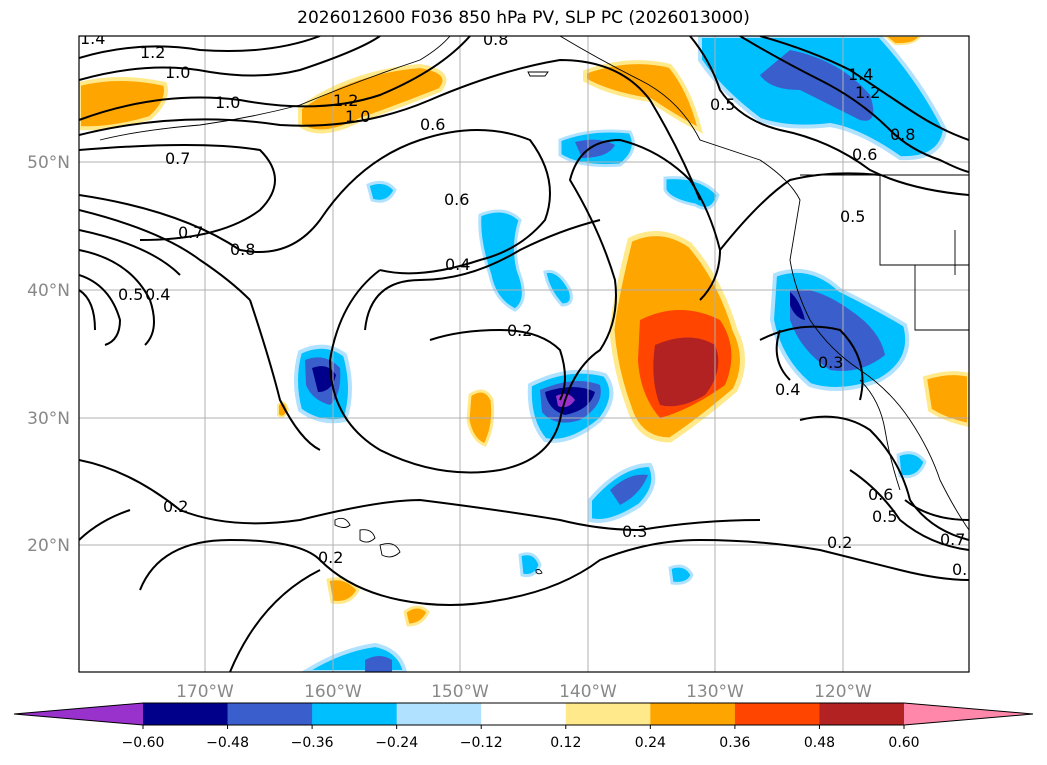  I want to click on lon-label: 130°W, so click(715, 692).